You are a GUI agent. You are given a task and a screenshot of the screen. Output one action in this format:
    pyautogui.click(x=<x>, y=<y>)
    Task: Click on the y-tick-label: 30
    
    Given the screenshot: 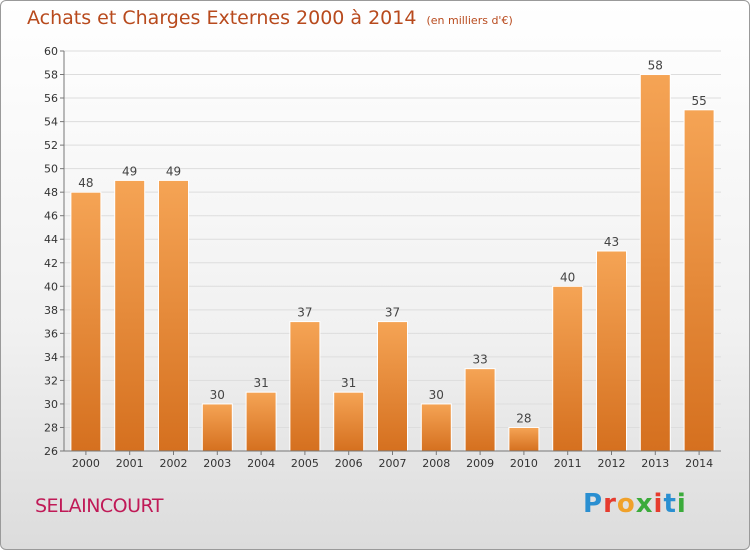 What is the action you would take?
    pyautogui.click(x=51, y=404)
    